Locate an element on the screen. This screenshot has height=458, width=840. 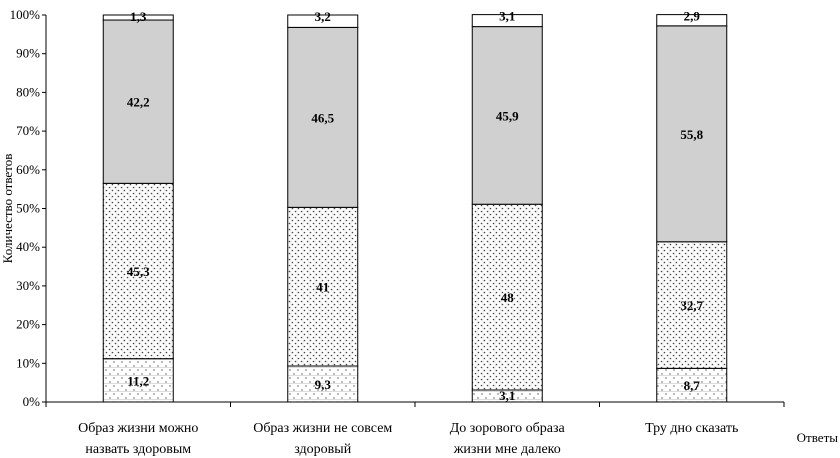
y-tick-label: 10% is located at coordinates (28, 362).